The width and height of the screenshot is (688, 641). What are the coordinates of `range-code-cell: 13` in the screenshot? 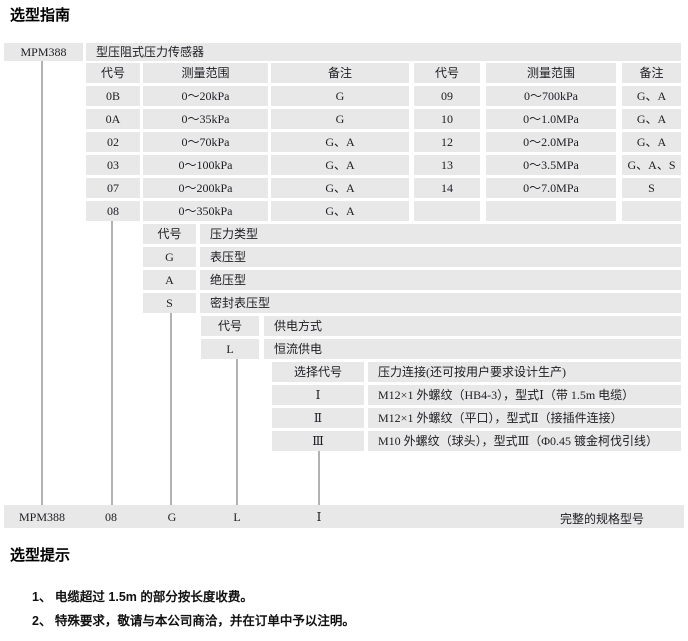 It's located at (447, 165).